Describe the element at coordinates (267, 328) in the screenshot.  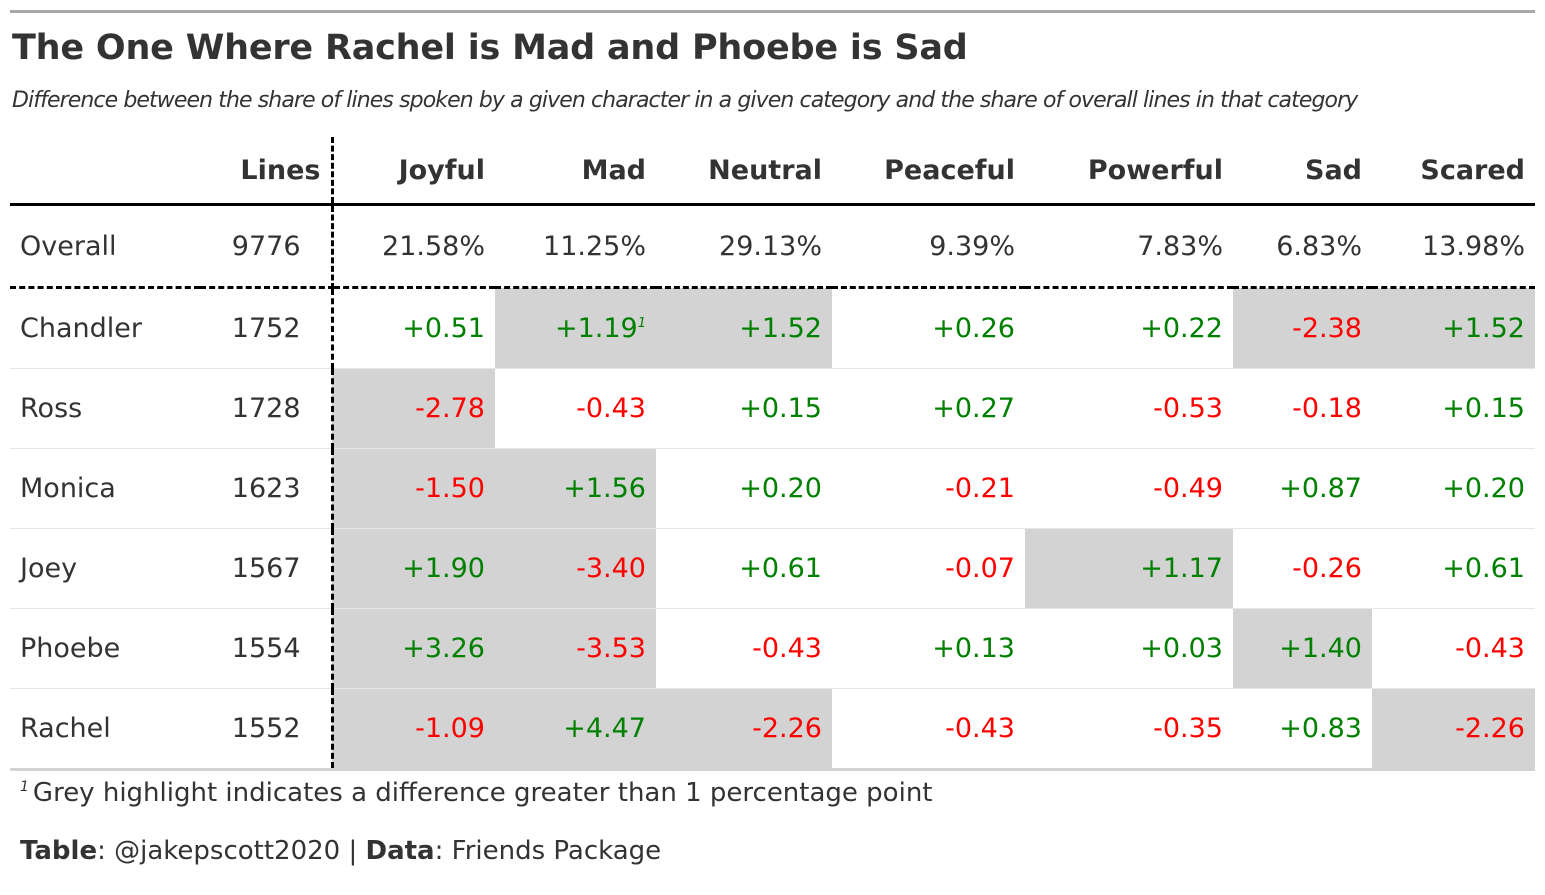
I see `lines-cell: 1752` at that location.